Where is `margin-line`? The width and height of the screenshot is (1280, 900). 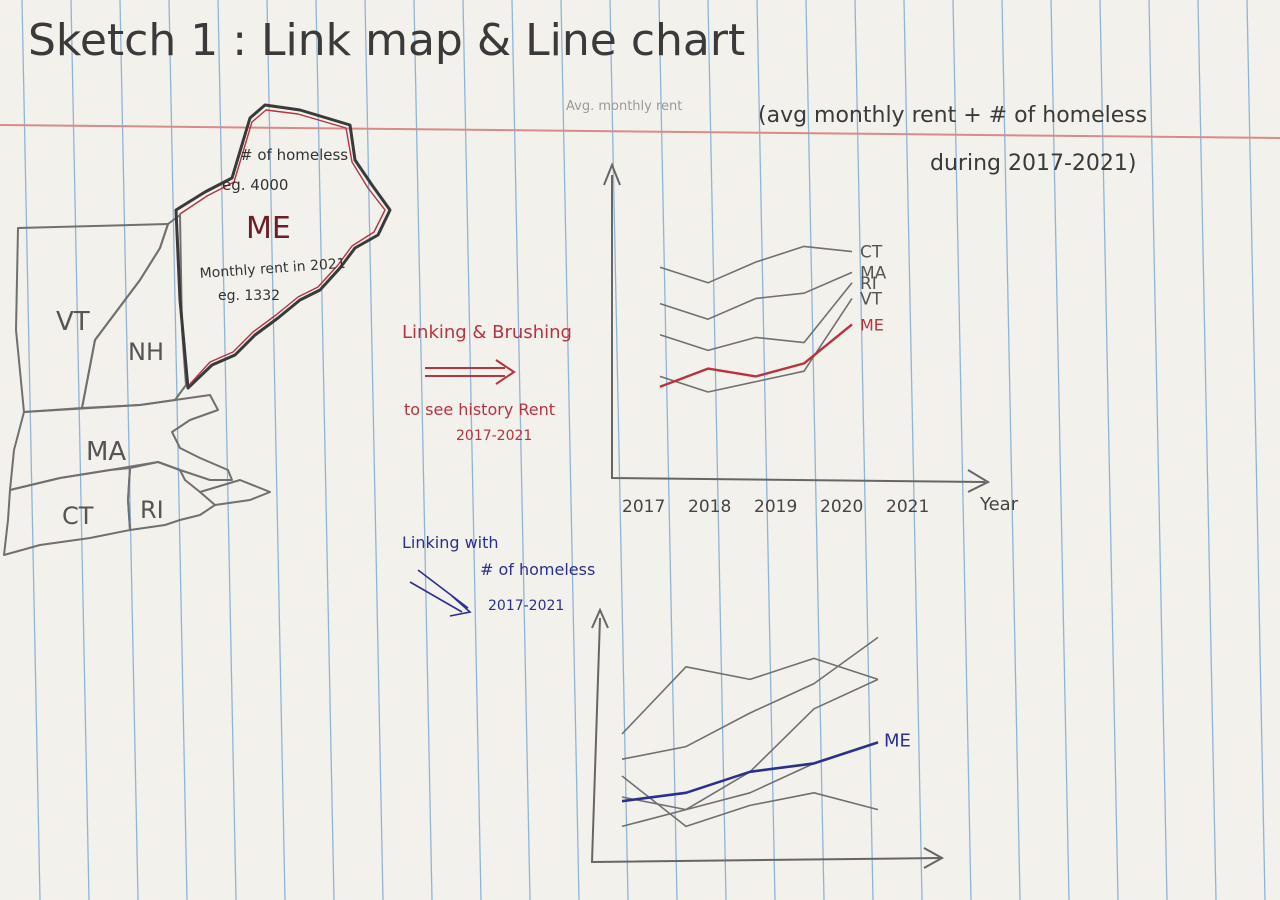 margin-line is located at coordinates (640, 131).